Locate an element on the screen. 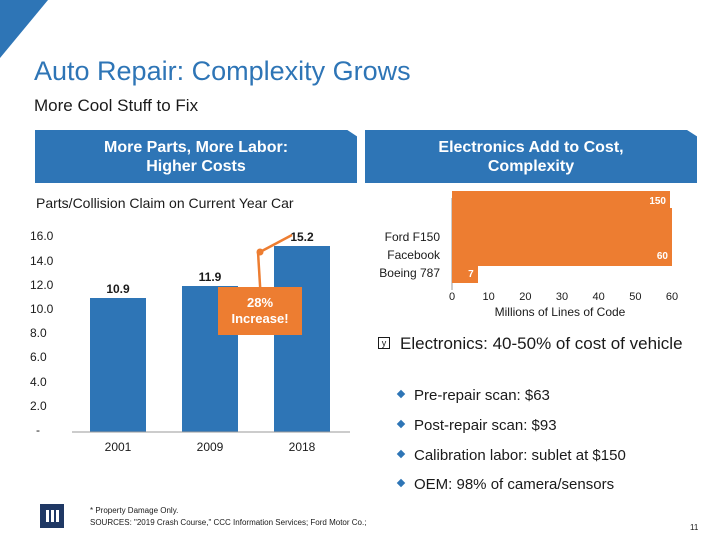  sub-bullet-text: Post-repair scan: $93 is located at coordinates (485, 425).